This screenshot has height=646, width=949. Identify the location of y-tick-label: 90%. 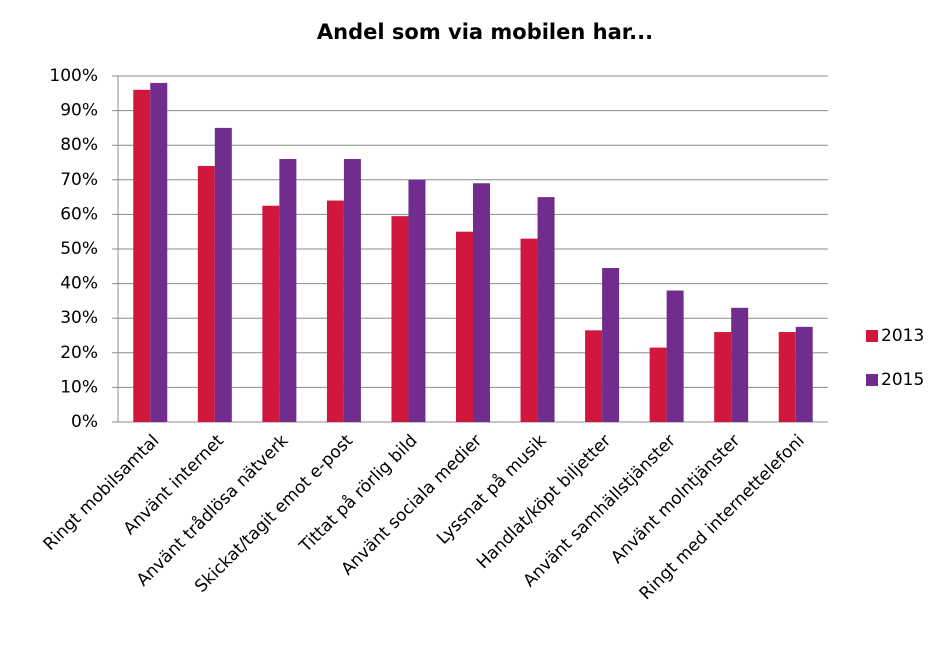
(79, 111).